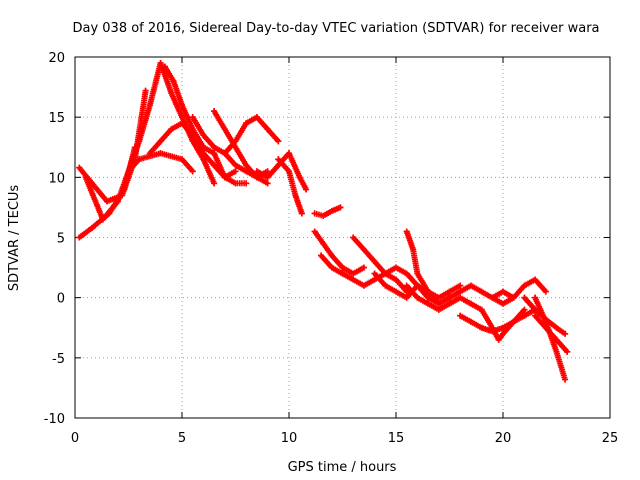 Image resolution: width=640 pixels, height=480 pixels. What do you see at coordinates (503, 324) in the screenshot?
I see `series-s21` at bounding box center [503, 324].